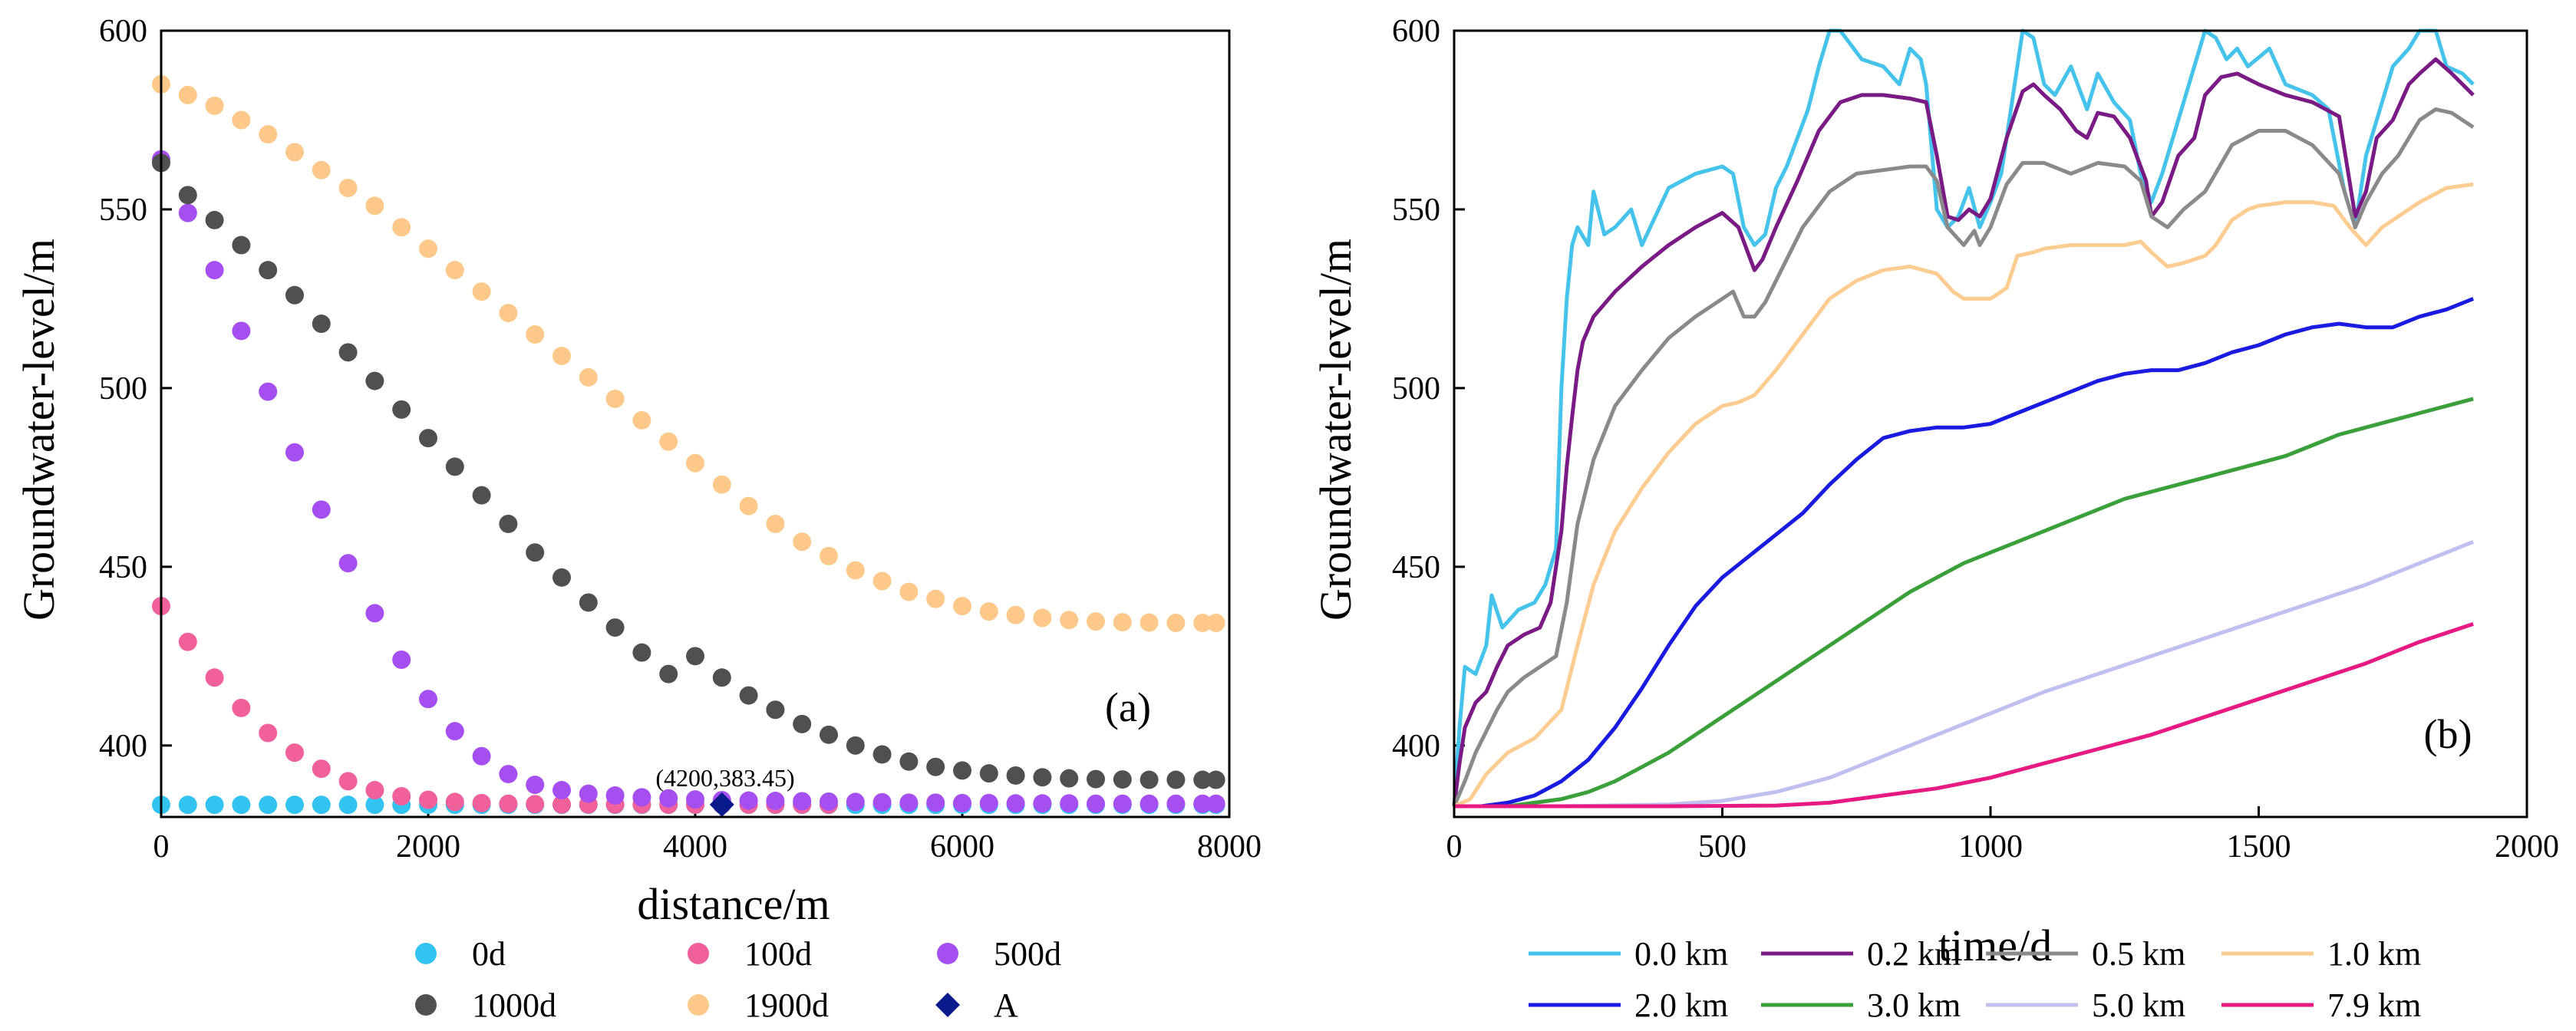 The width and height of the screenshot is (2576, 1031). What do you see at coordinates (485, 1005) in the screenshot?
I see `legend-a-item: 1000d` at bounding box center [485, 1005].